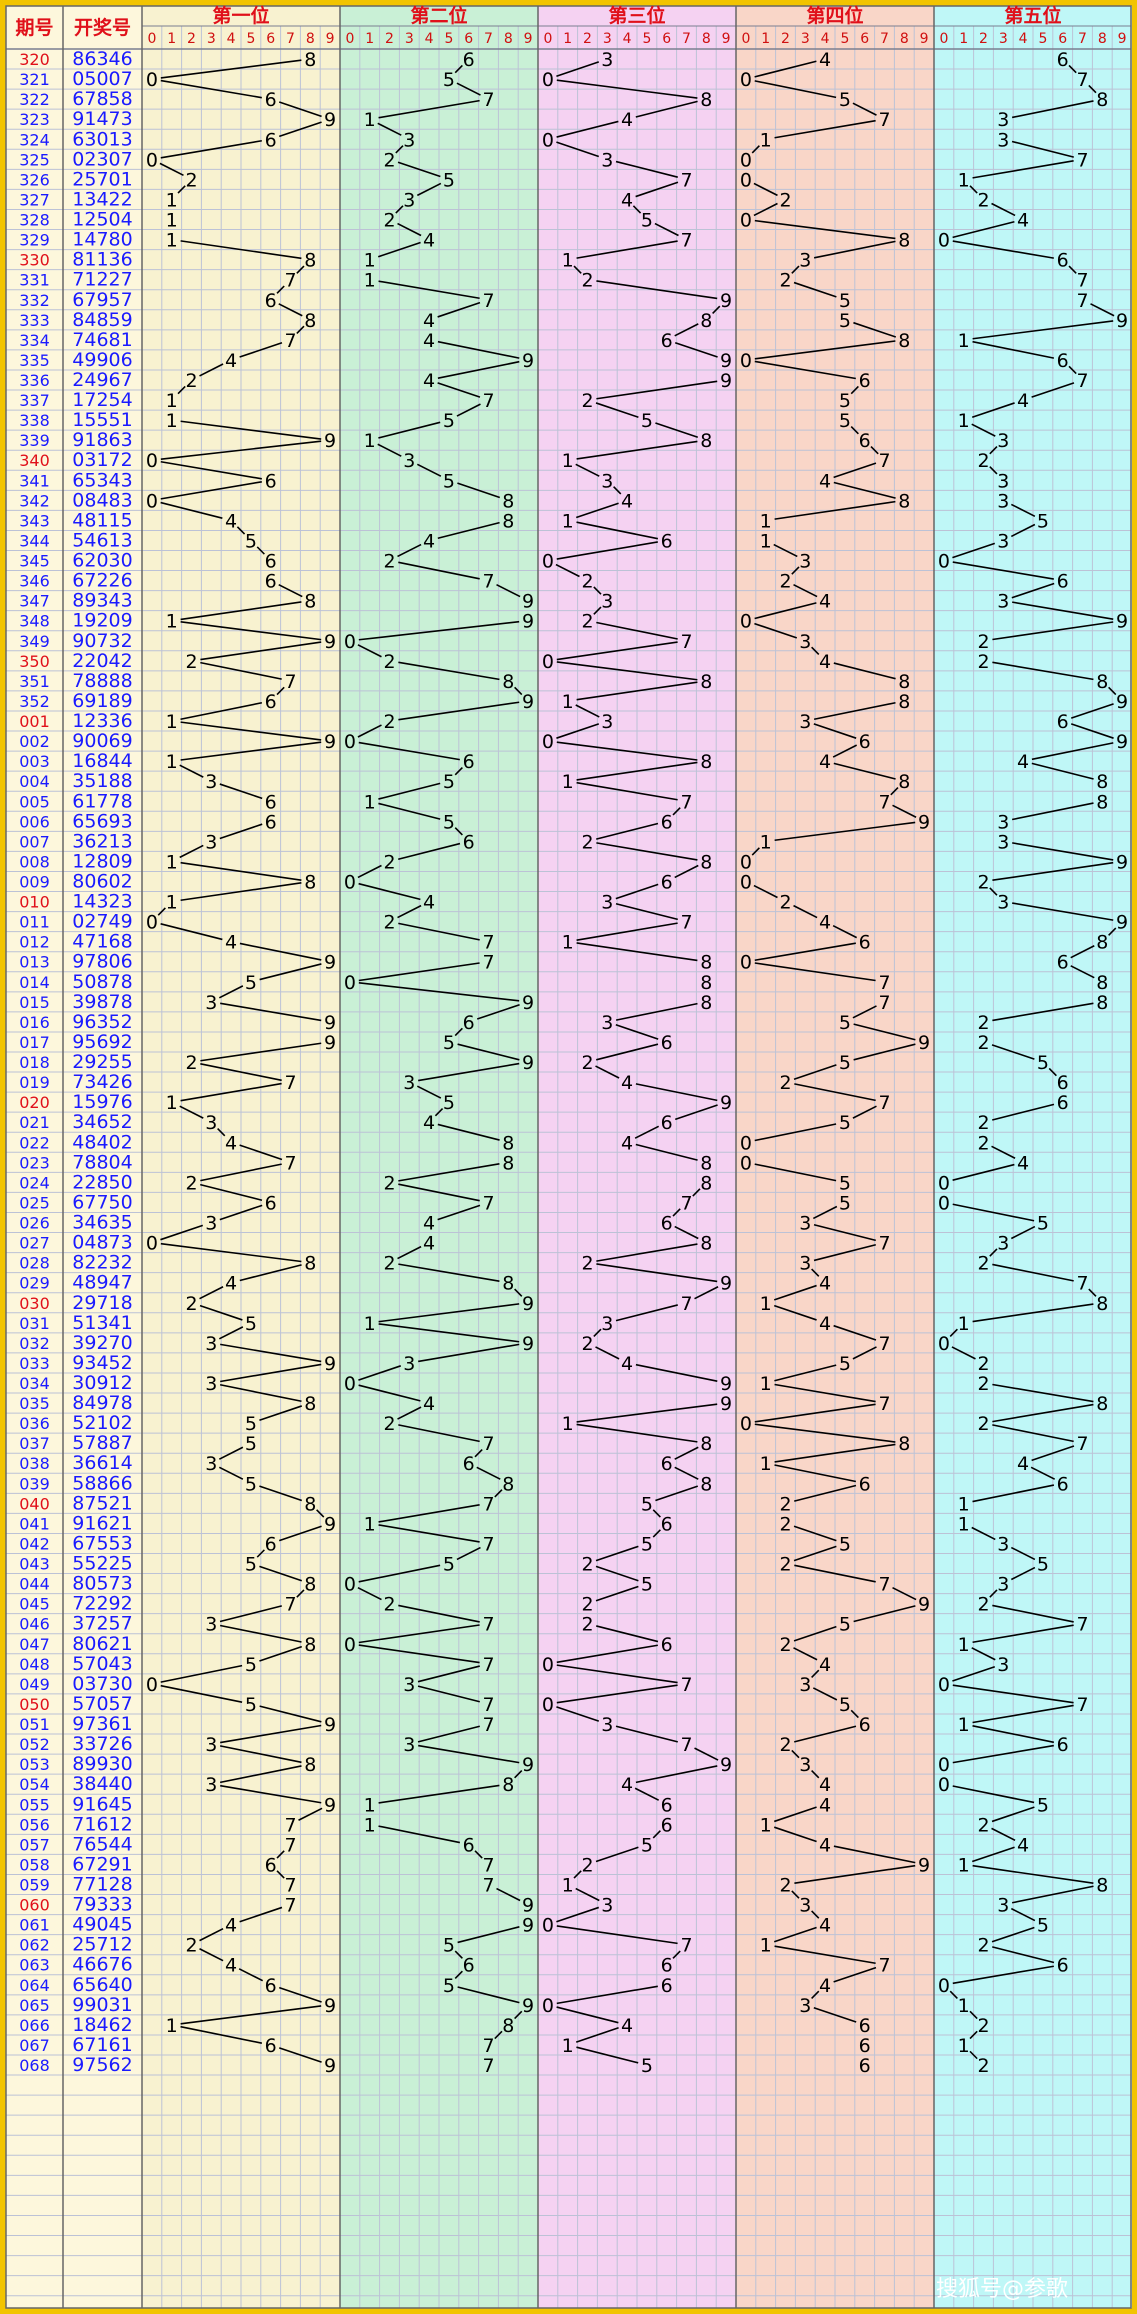 This screenshot has height=2314, width=1137. Describe the element at coordinates (102, 1985) in the screenshot. I see `draw-number: 65640` at that location.